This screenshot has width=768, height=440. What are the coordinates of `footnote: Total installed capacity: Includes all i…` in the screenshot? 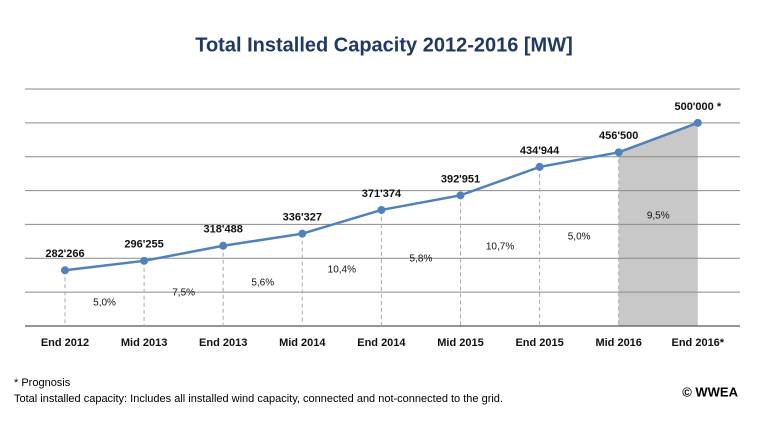 It's located at (258, 399).